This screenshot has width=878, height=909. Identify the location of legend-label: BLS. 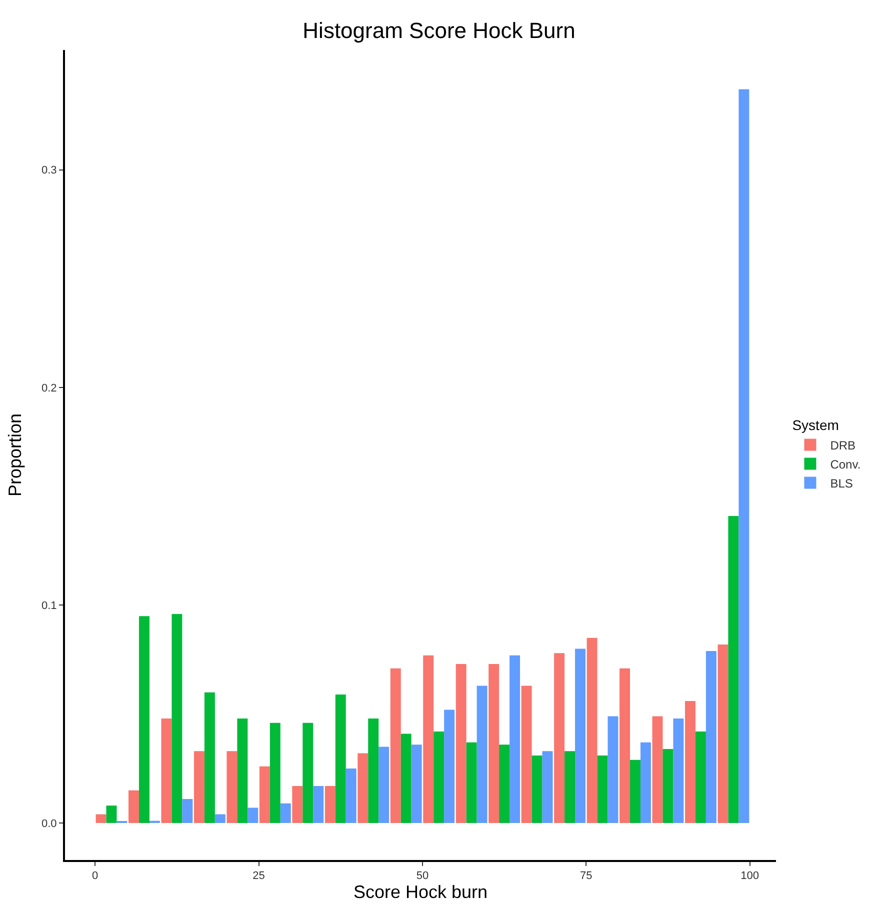
(841, 483).